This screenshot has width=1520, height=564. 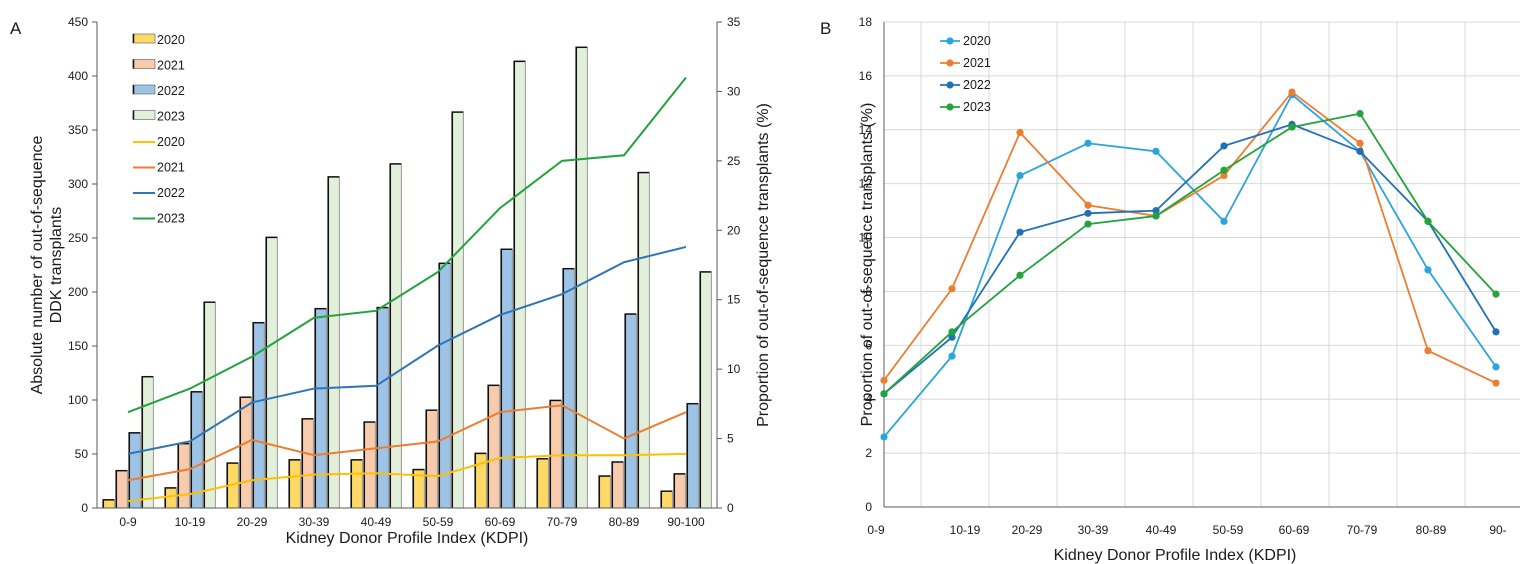 I want to click on y-tick-label: 450, so click(x=78, y=22).